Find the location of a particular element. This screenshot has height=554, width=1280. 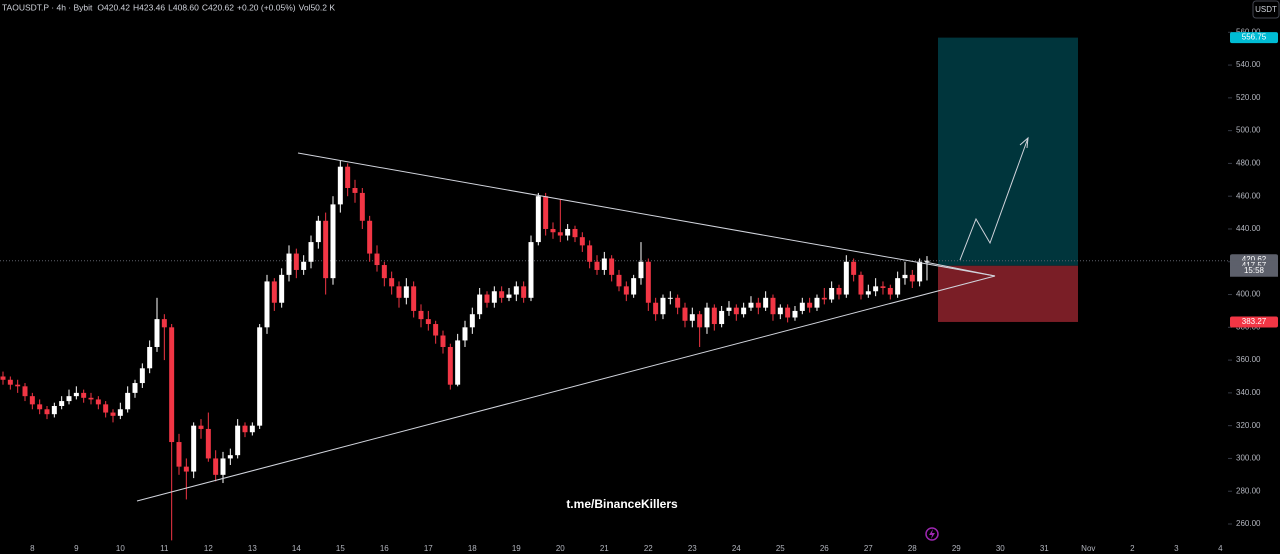

header-item: 50.2 K is located at coordinates (322, 7).